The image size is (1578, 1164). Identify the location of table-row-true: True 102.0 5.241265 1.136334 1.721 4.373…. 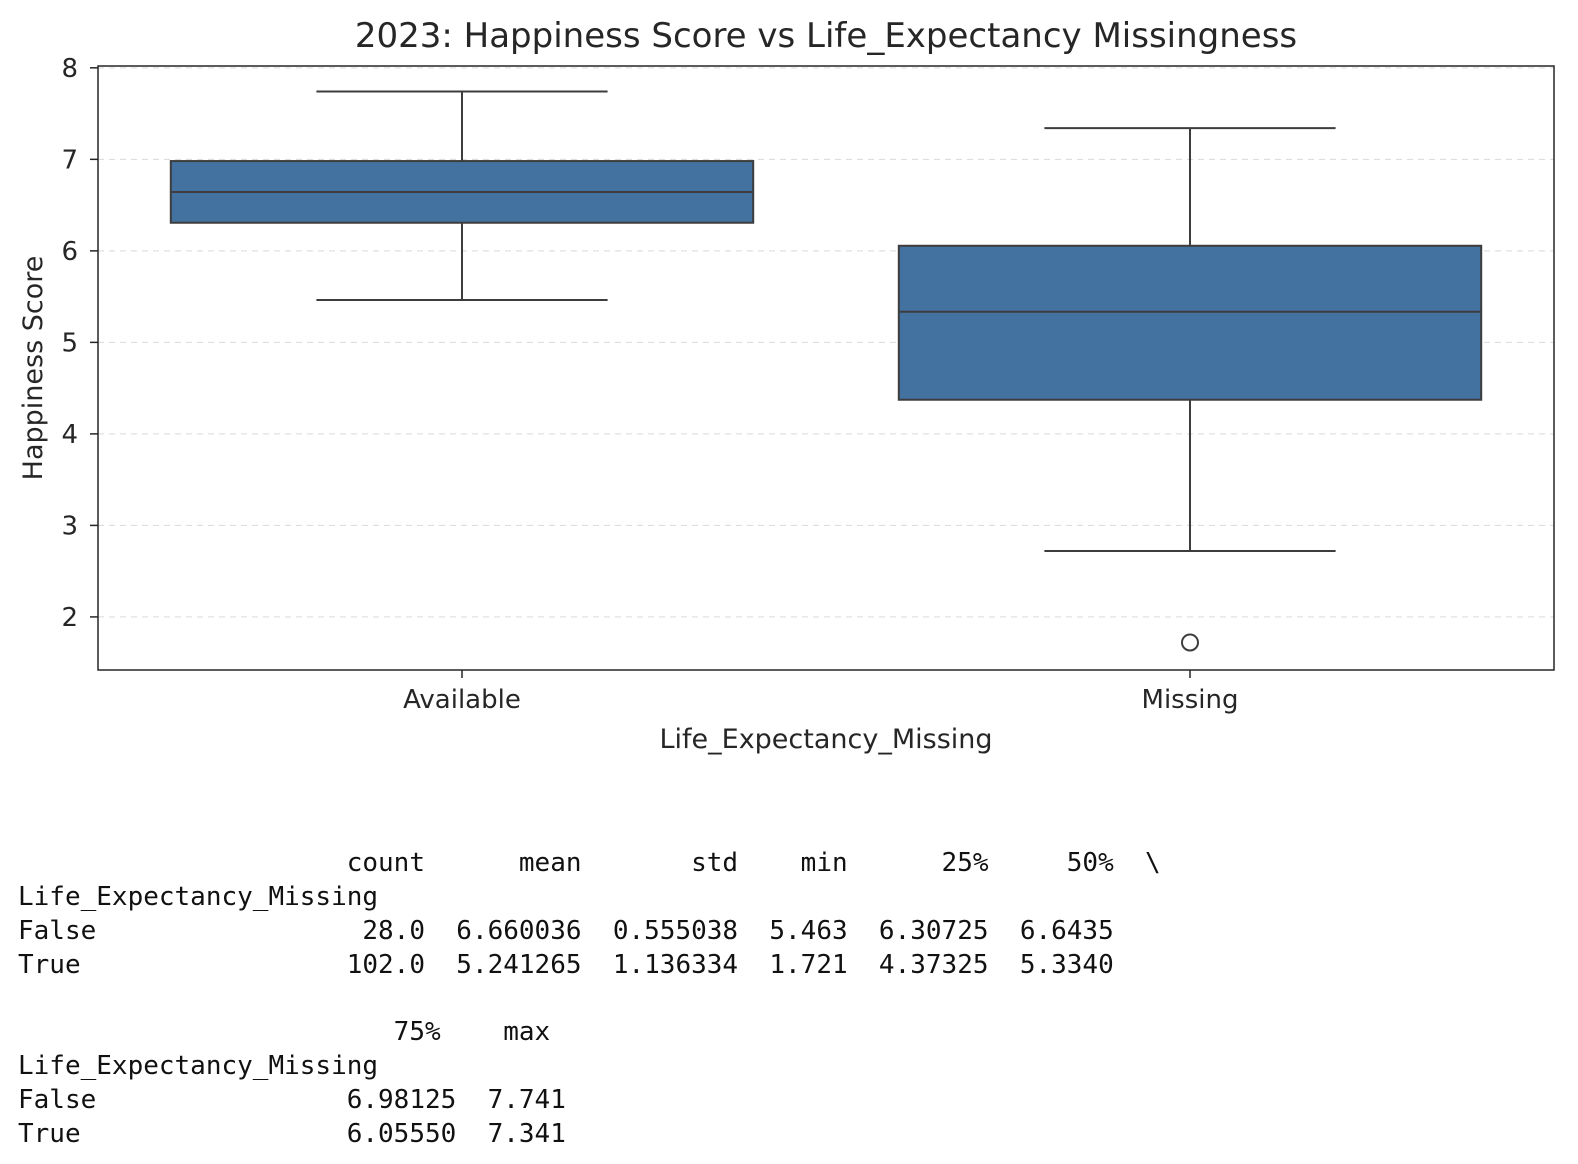
(566, 965).